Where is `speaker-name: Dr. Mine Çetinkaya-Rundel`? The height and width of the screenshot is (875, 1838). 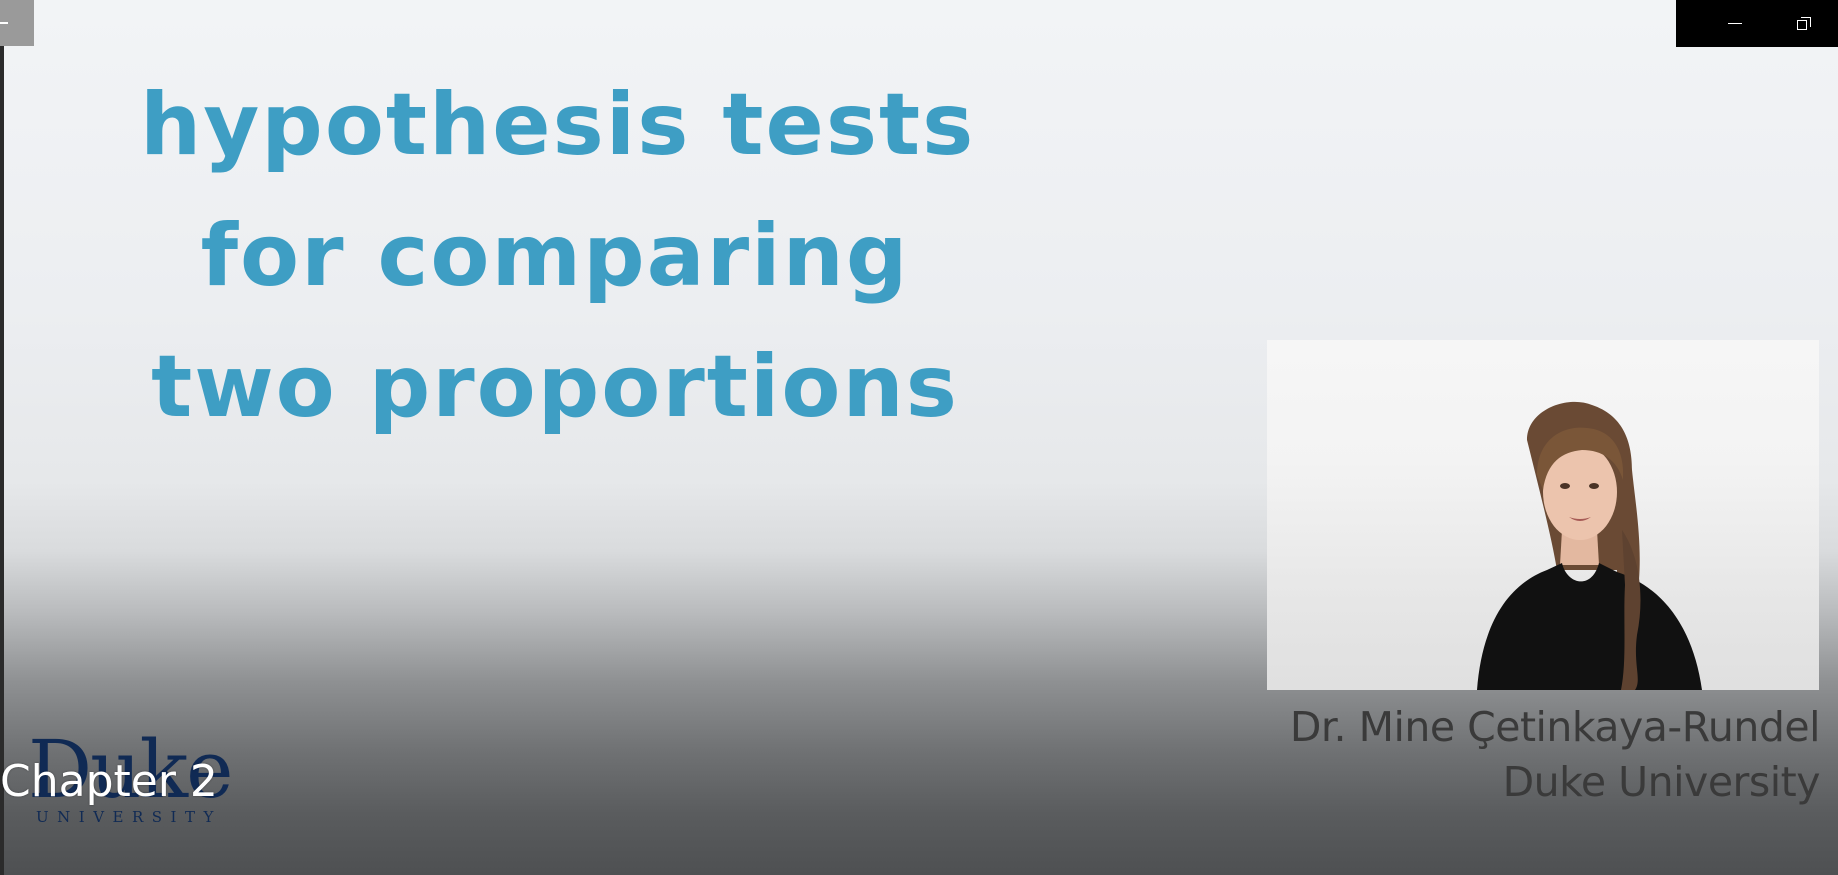
speaker-name: Dr. Mine Çetinkaya-Rundel is located at coordinates (1555, 727).